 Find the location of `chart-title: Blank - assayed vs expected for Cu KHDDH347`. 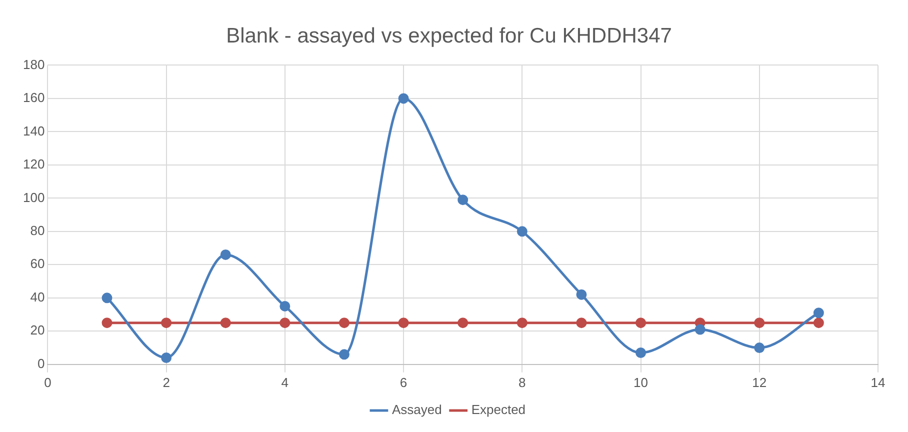

chart-title: Blank - assayed vs expected for Cu KHDDH347 is located at coordinates (449, 36).